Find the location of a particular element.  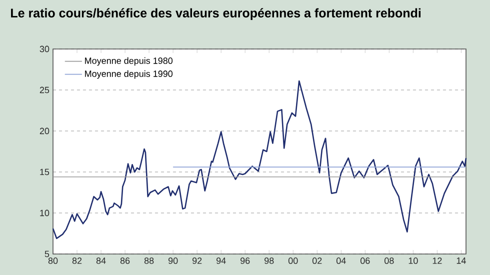

x-tick-label: 86 is located at coordinates (125, 261).